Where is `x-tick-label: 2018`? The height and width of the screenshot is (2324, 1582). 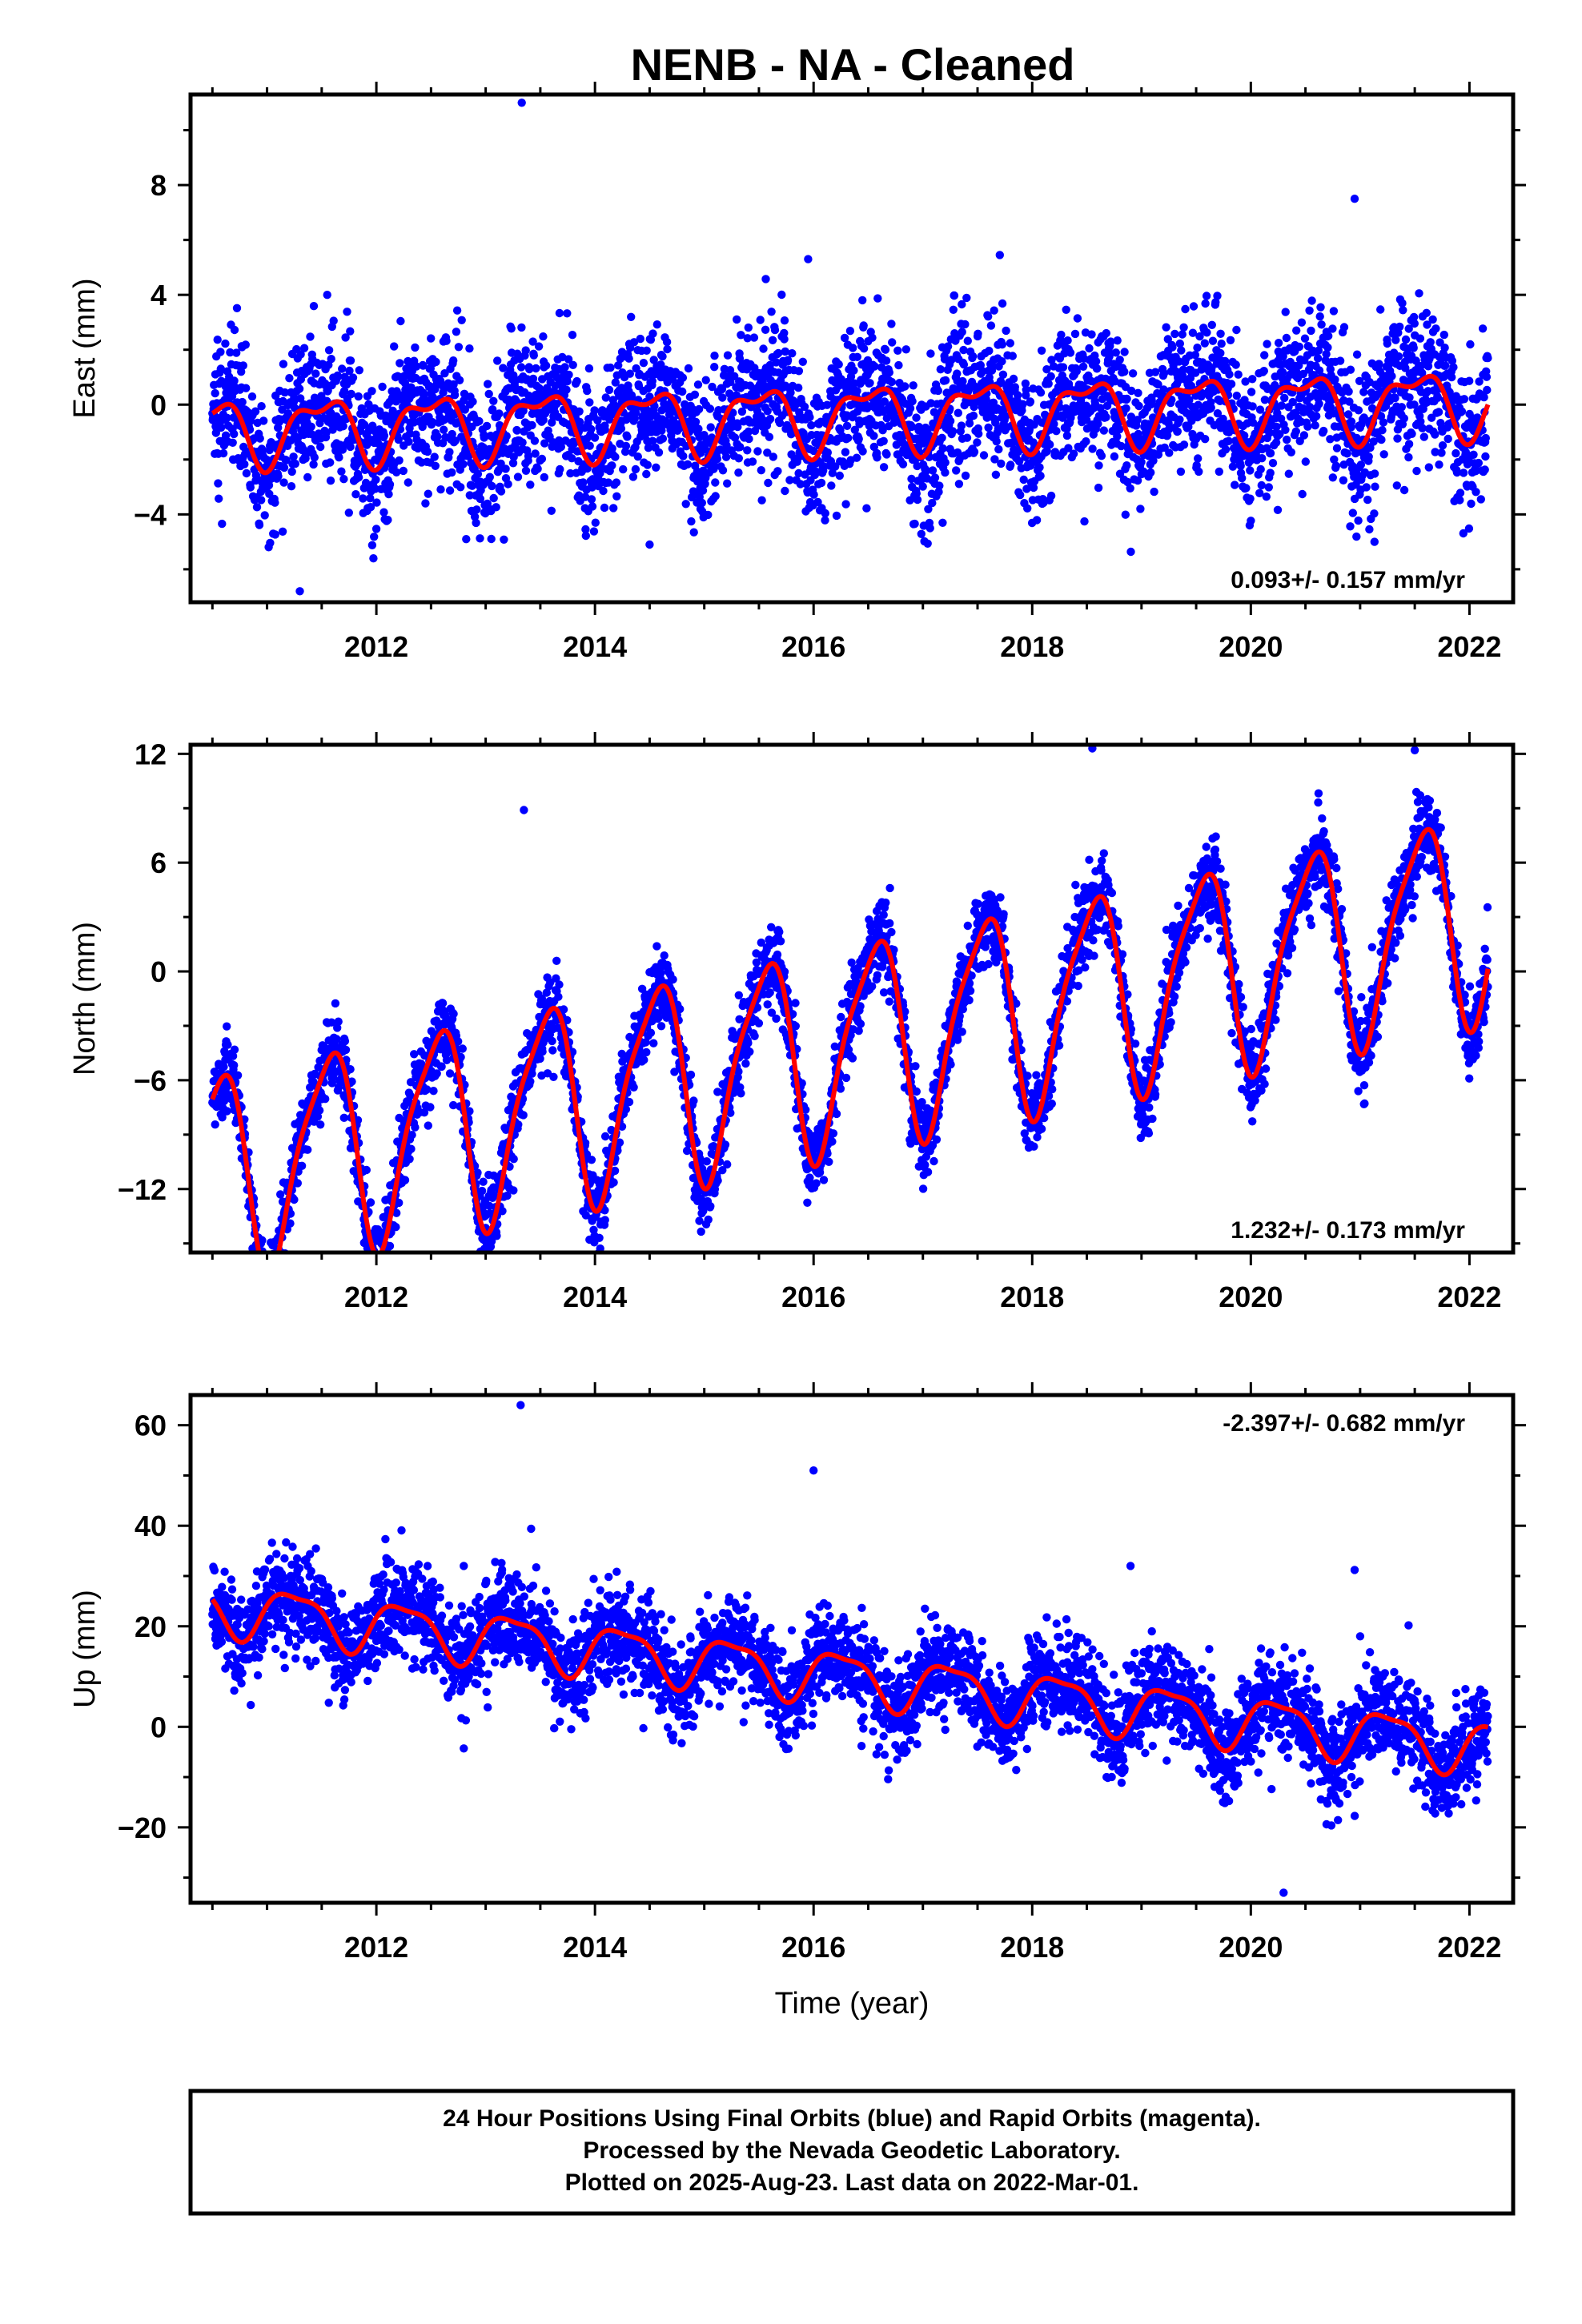 x-tick-label: 2018 is located at coordinates (1032, 646).